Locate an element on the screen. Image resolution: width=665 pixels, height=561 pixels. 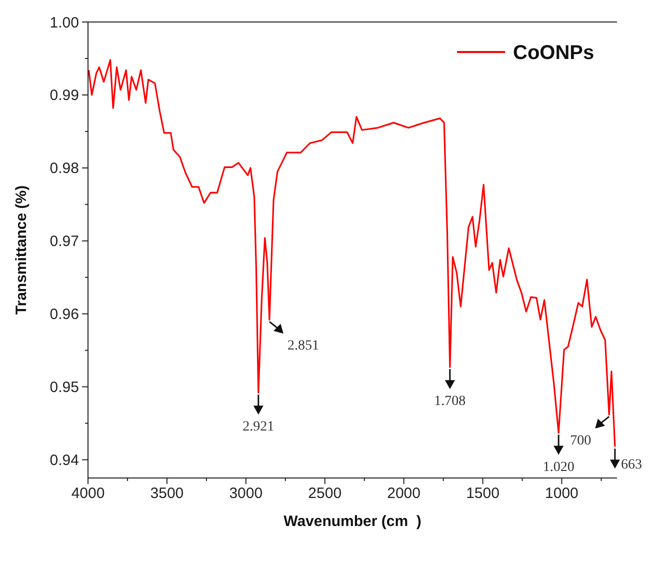
x-tick-label: 1000 is located at coordinates (561, 493).